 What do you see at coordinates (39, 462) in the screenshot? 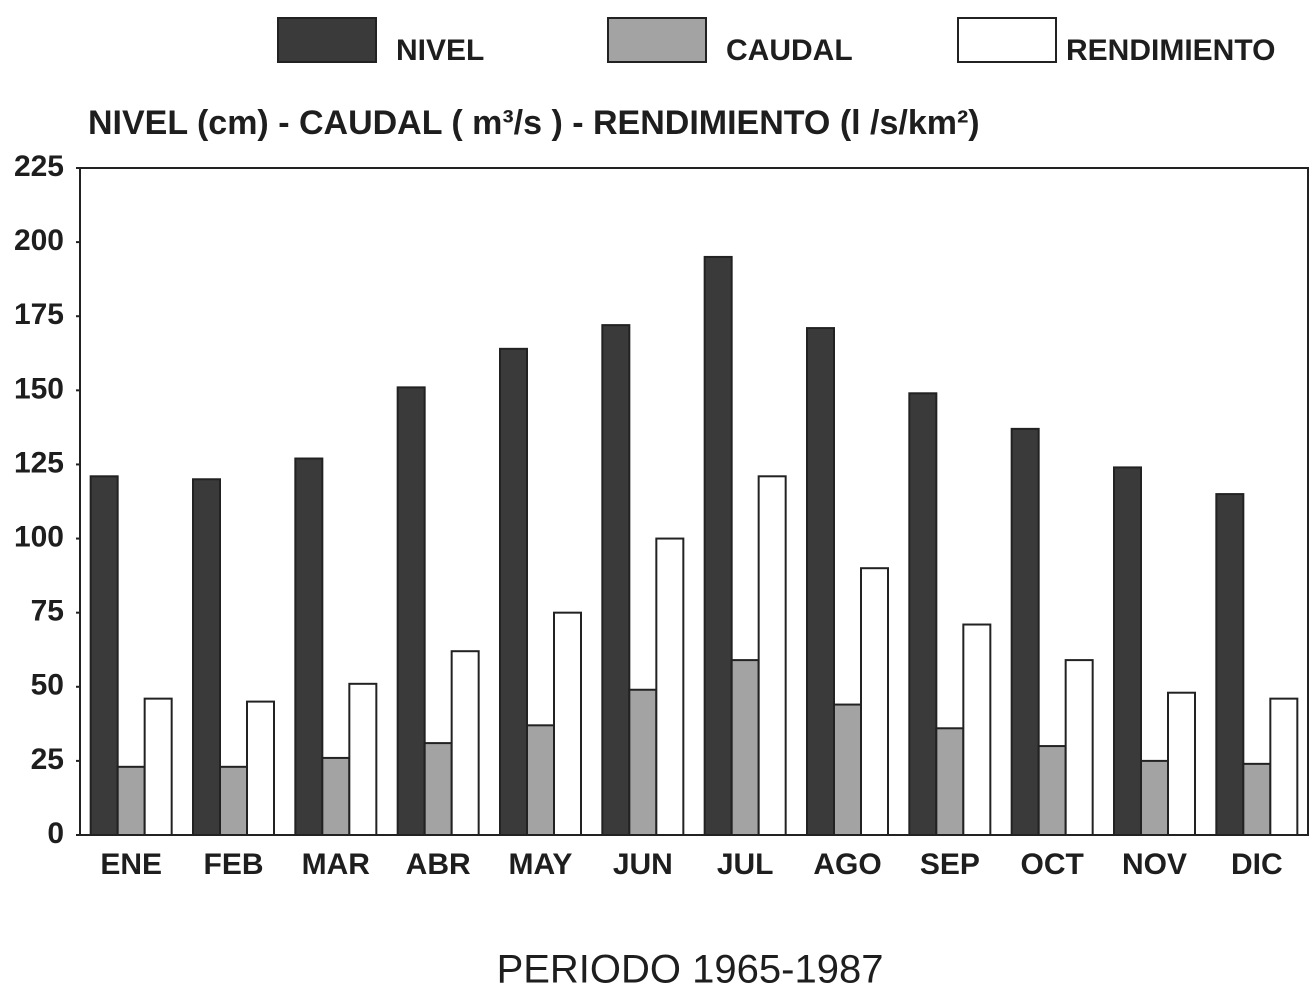
I see `y-tick-label: 125` at bounding box center [39, 462].